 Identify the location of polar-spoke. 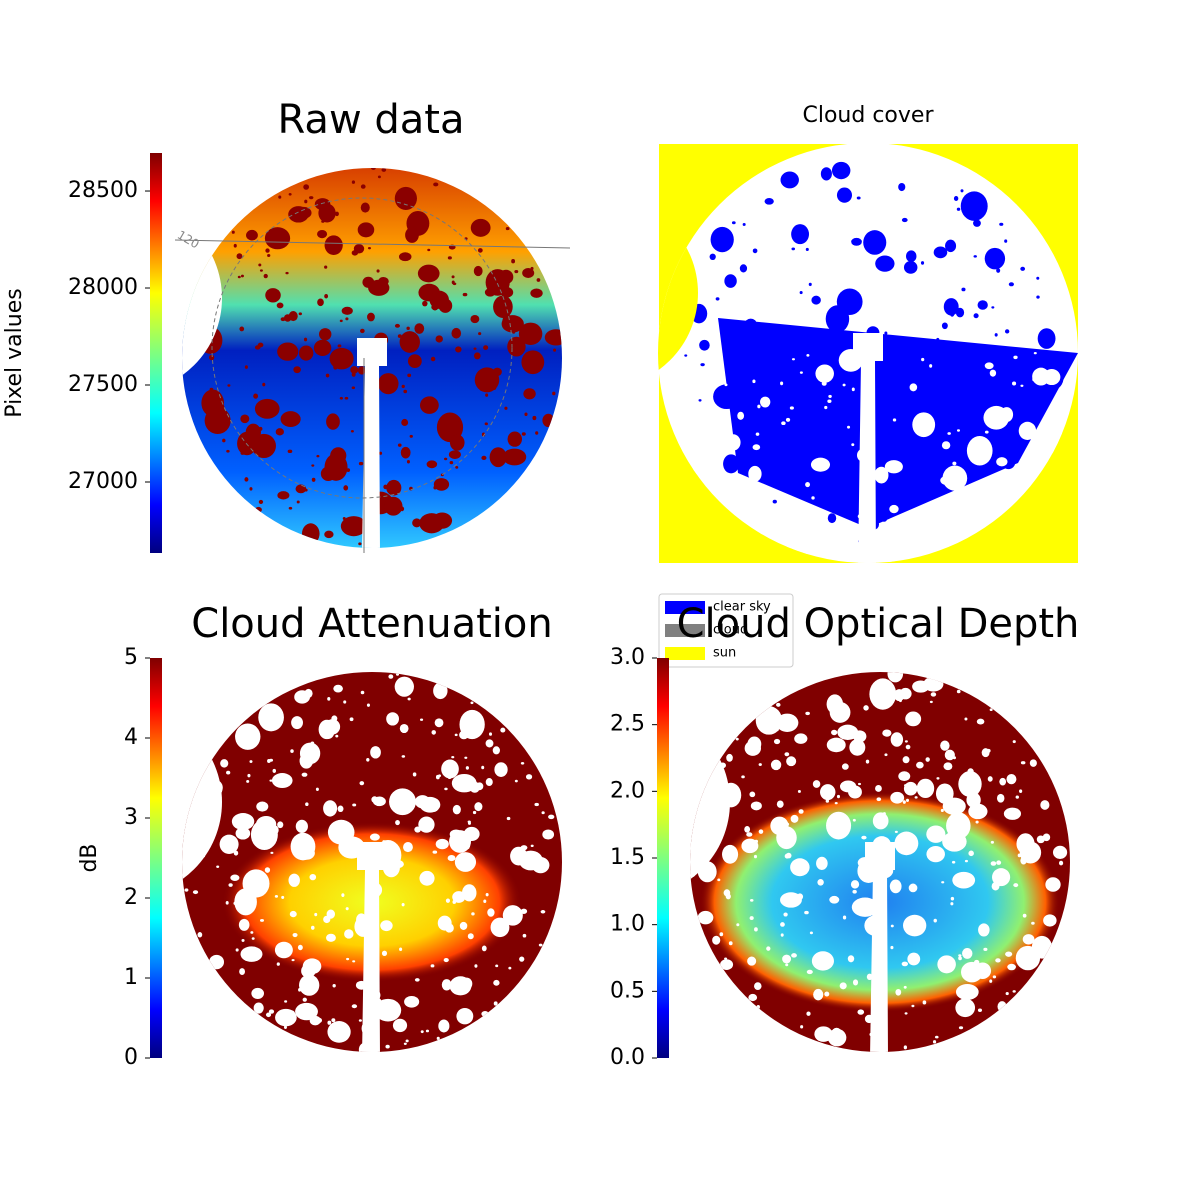
(372, 244).